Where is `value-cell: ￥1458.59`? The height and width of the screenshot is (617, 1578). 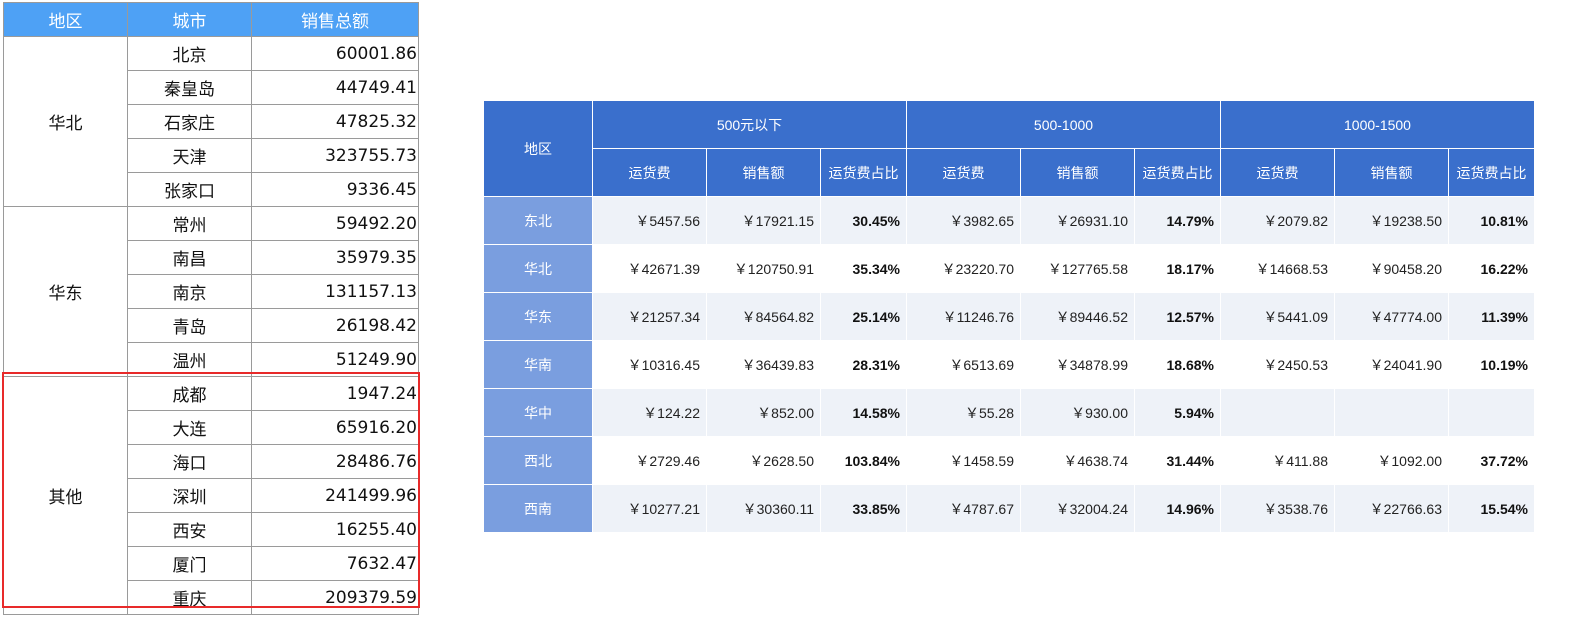 value-cell: ￥1458.59 is located at coordinates (963, 460).